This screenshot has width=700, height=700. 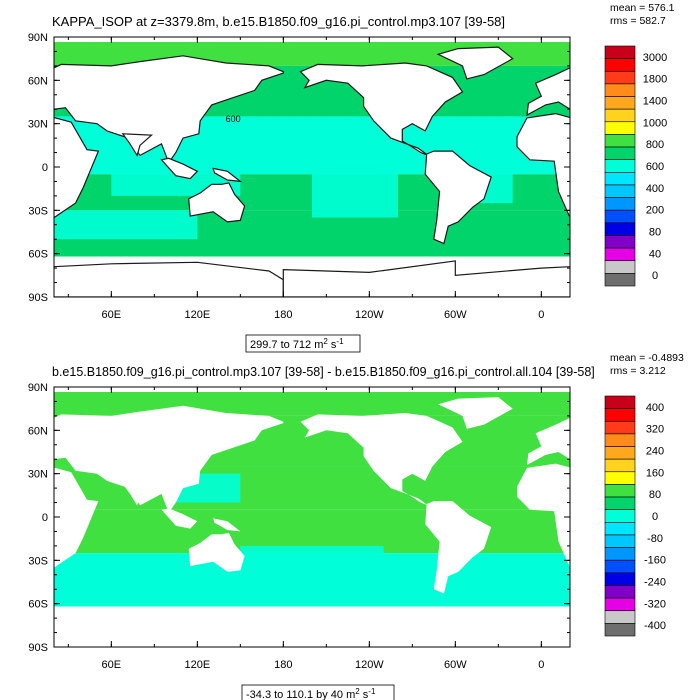 What do you see at coordinates (154, 582) in the screenshot?
I see `field-patch` at bounding box center [154, 582].